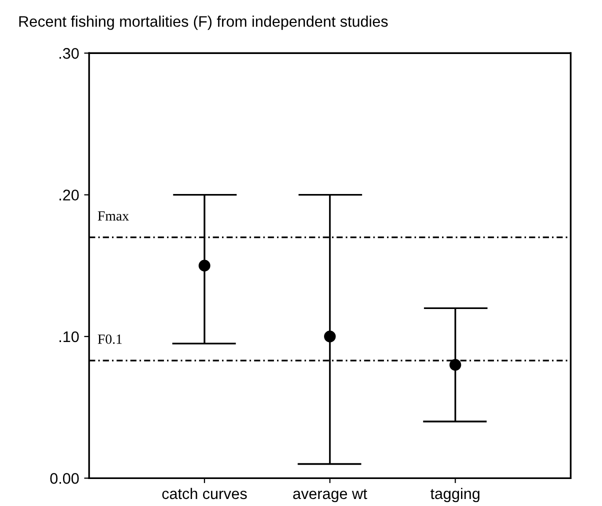  What do you see at coordinates (110, 339) in the screenshot?
I see `ref-line-label: F0.1` at bounding box center [110, 339].